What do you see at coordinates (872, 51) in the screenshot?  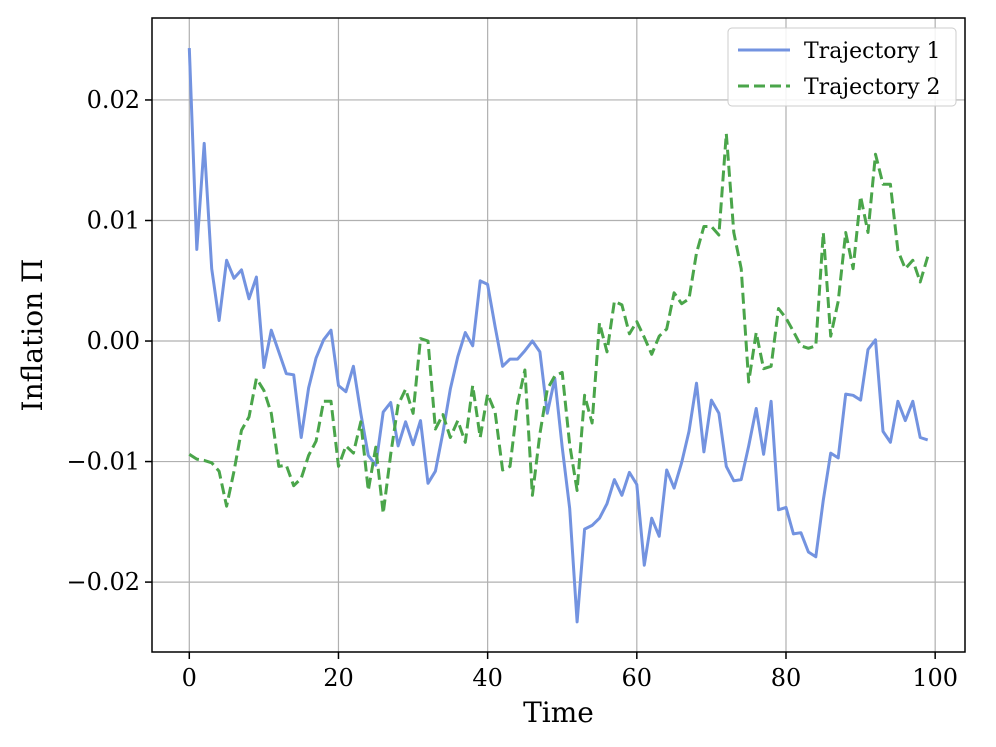 I see `legend-label-trajectory-1: Trajectory 1` at bounding box center [872, 51].